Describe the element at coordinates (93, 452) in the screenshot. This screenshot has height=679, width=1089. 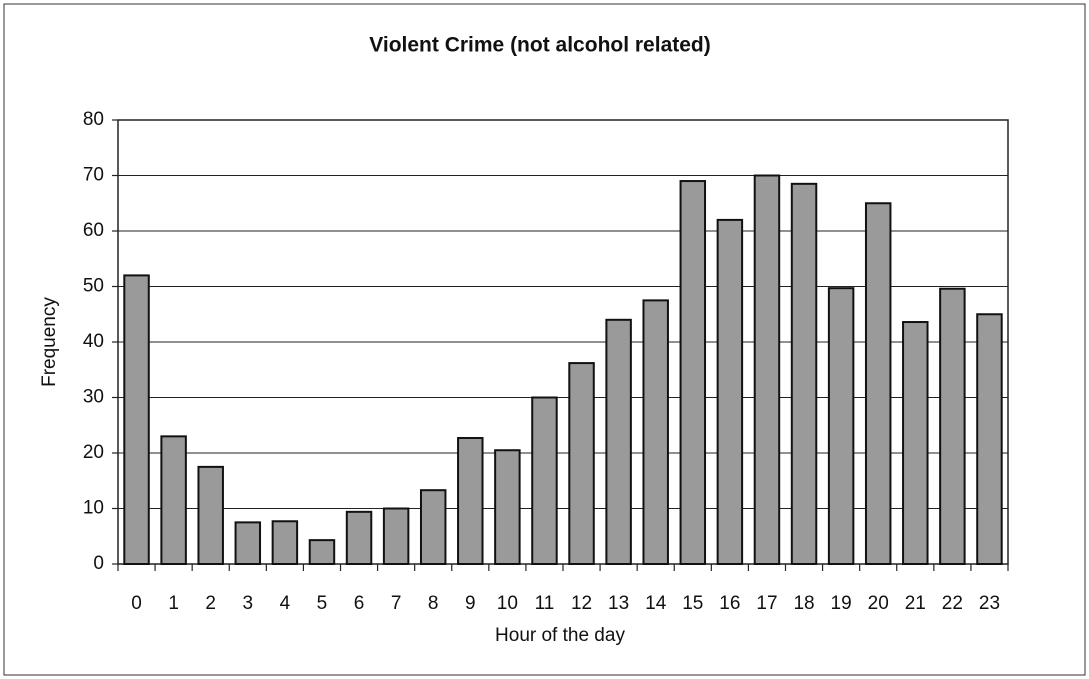
I see `y-tick-label: 20` at that location.